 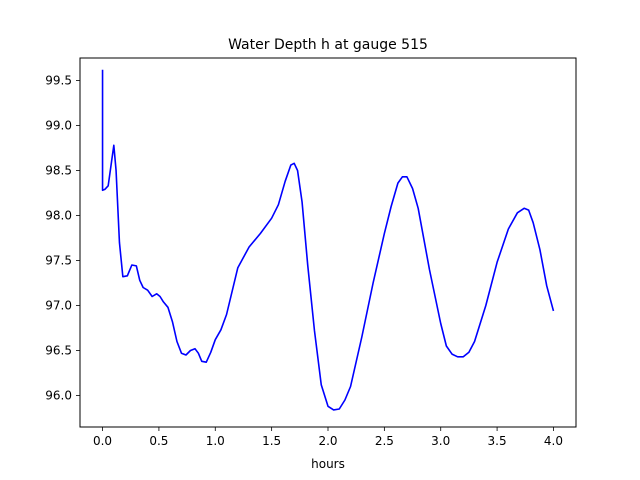 I want to click on y-tick-label: 96.5, so click(x=58, y=351).